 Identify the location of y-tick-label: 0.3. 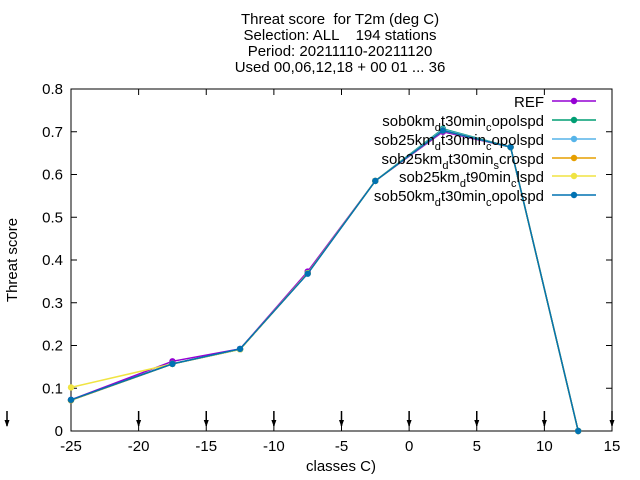
(52, 303).